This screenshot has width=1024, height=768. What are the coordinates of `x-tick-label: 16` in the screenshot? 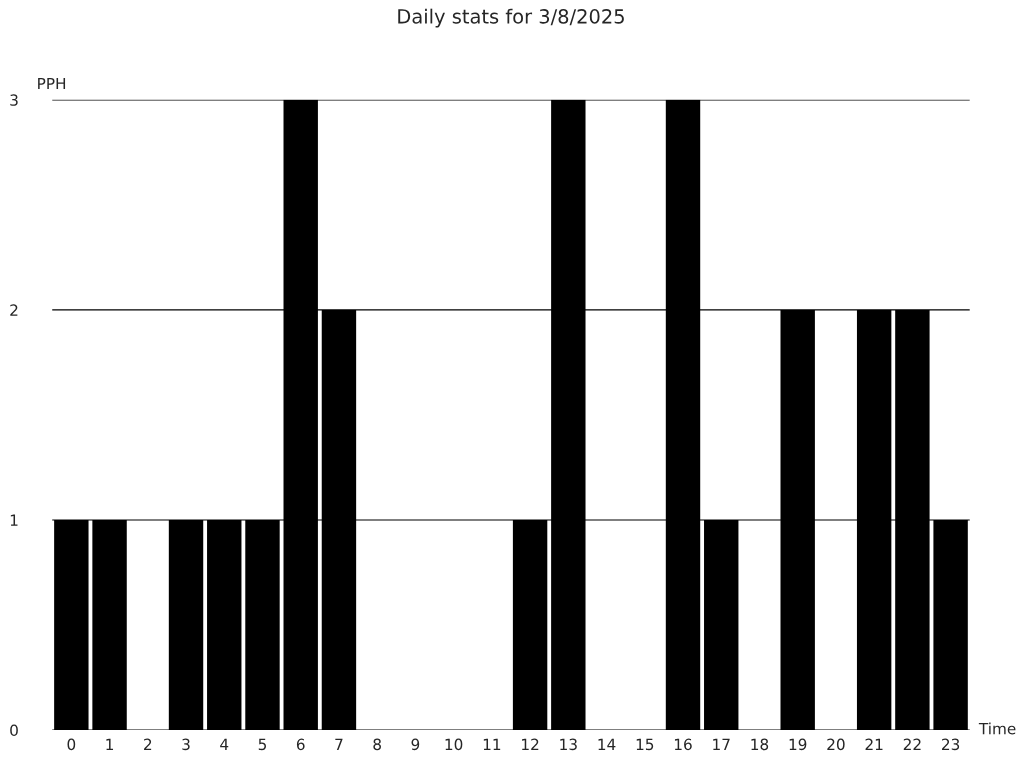 It's located at (683, 744).